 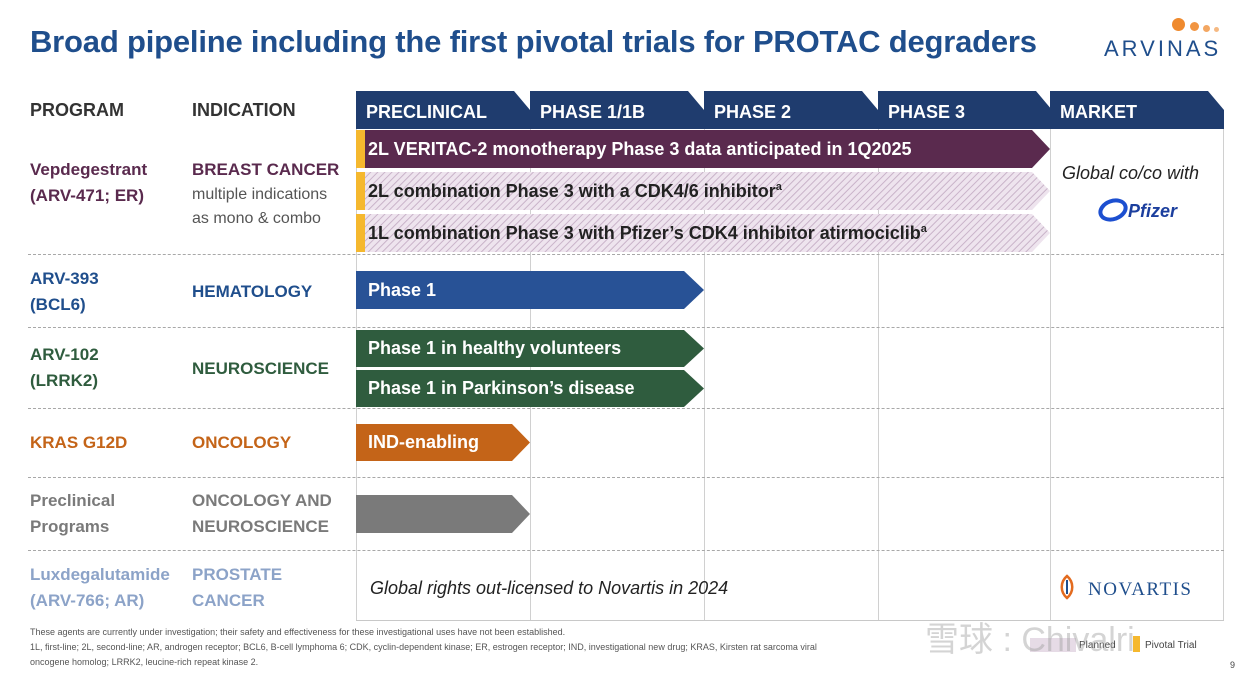 What do you see at coordinates (790, 620) in the screenshot?
I see `table-bottom-border` at bounding box center [790, 620].